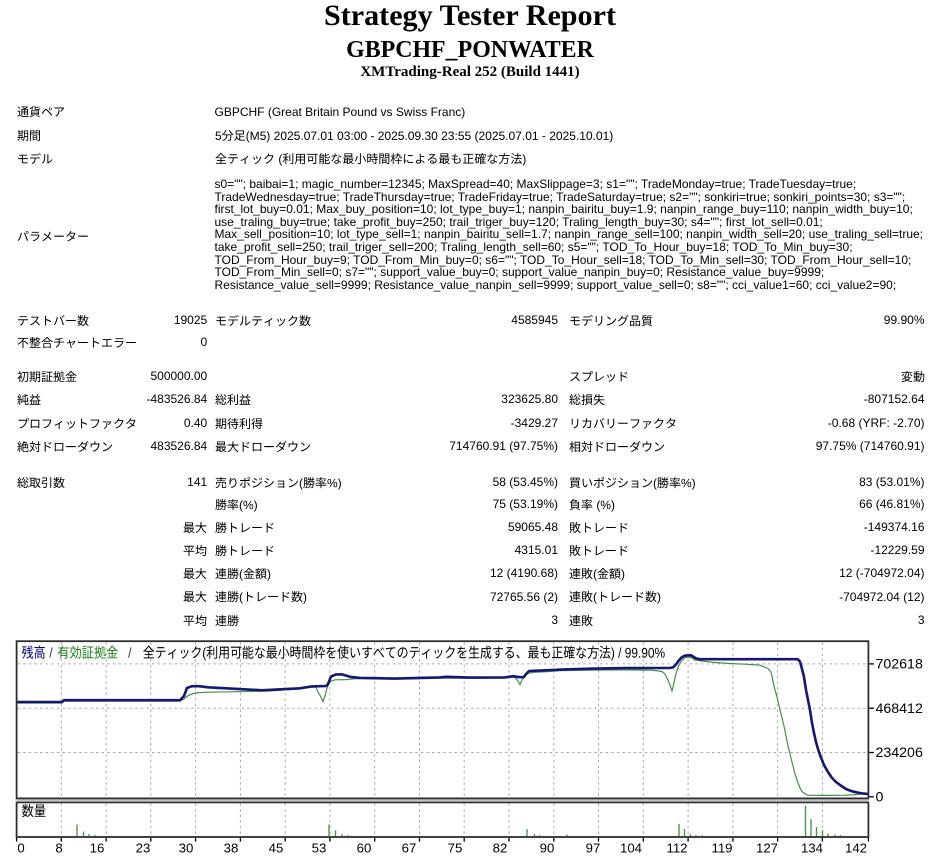  I want to click on svg-text: 45, so click(276, 848).